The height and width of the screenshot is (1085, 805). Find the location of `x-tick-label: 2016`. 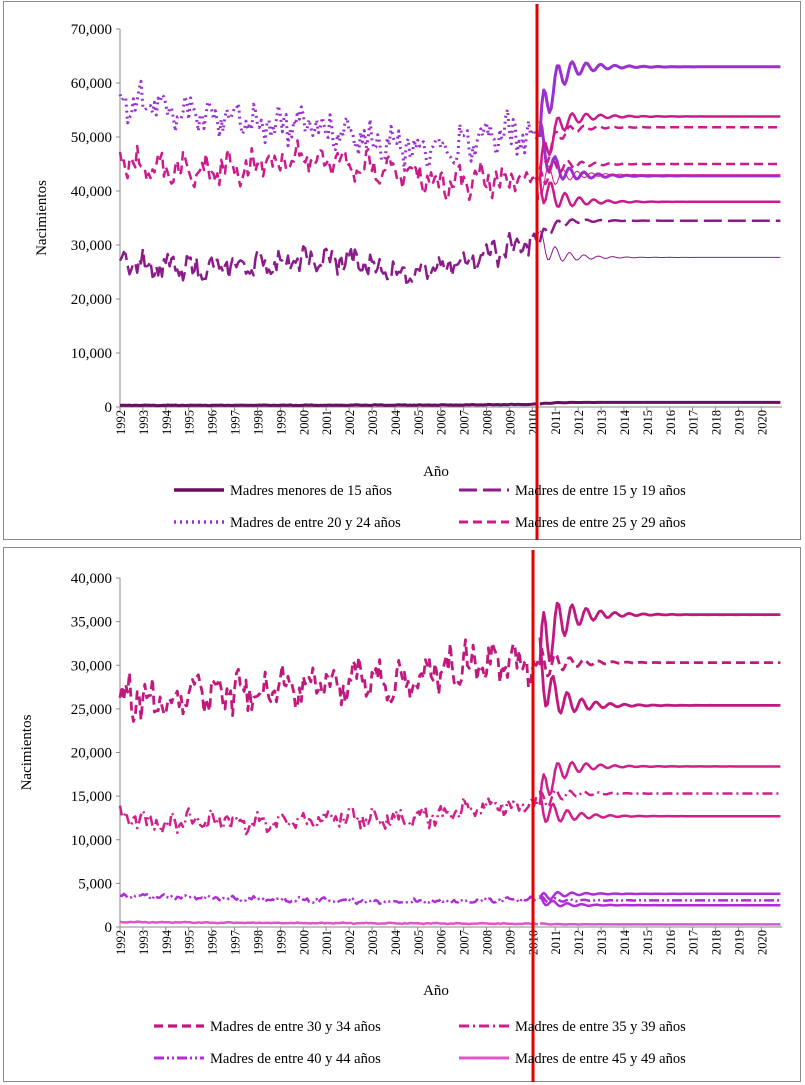

x-tick-label: 2016 is located at coordinates (671, 422).